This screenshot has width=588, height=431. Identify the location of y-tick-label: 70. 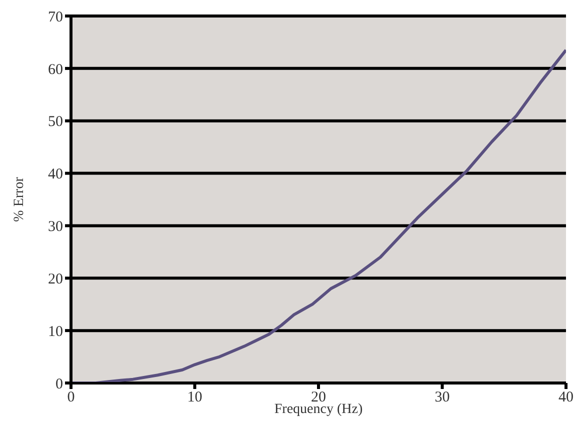
(55, 17).